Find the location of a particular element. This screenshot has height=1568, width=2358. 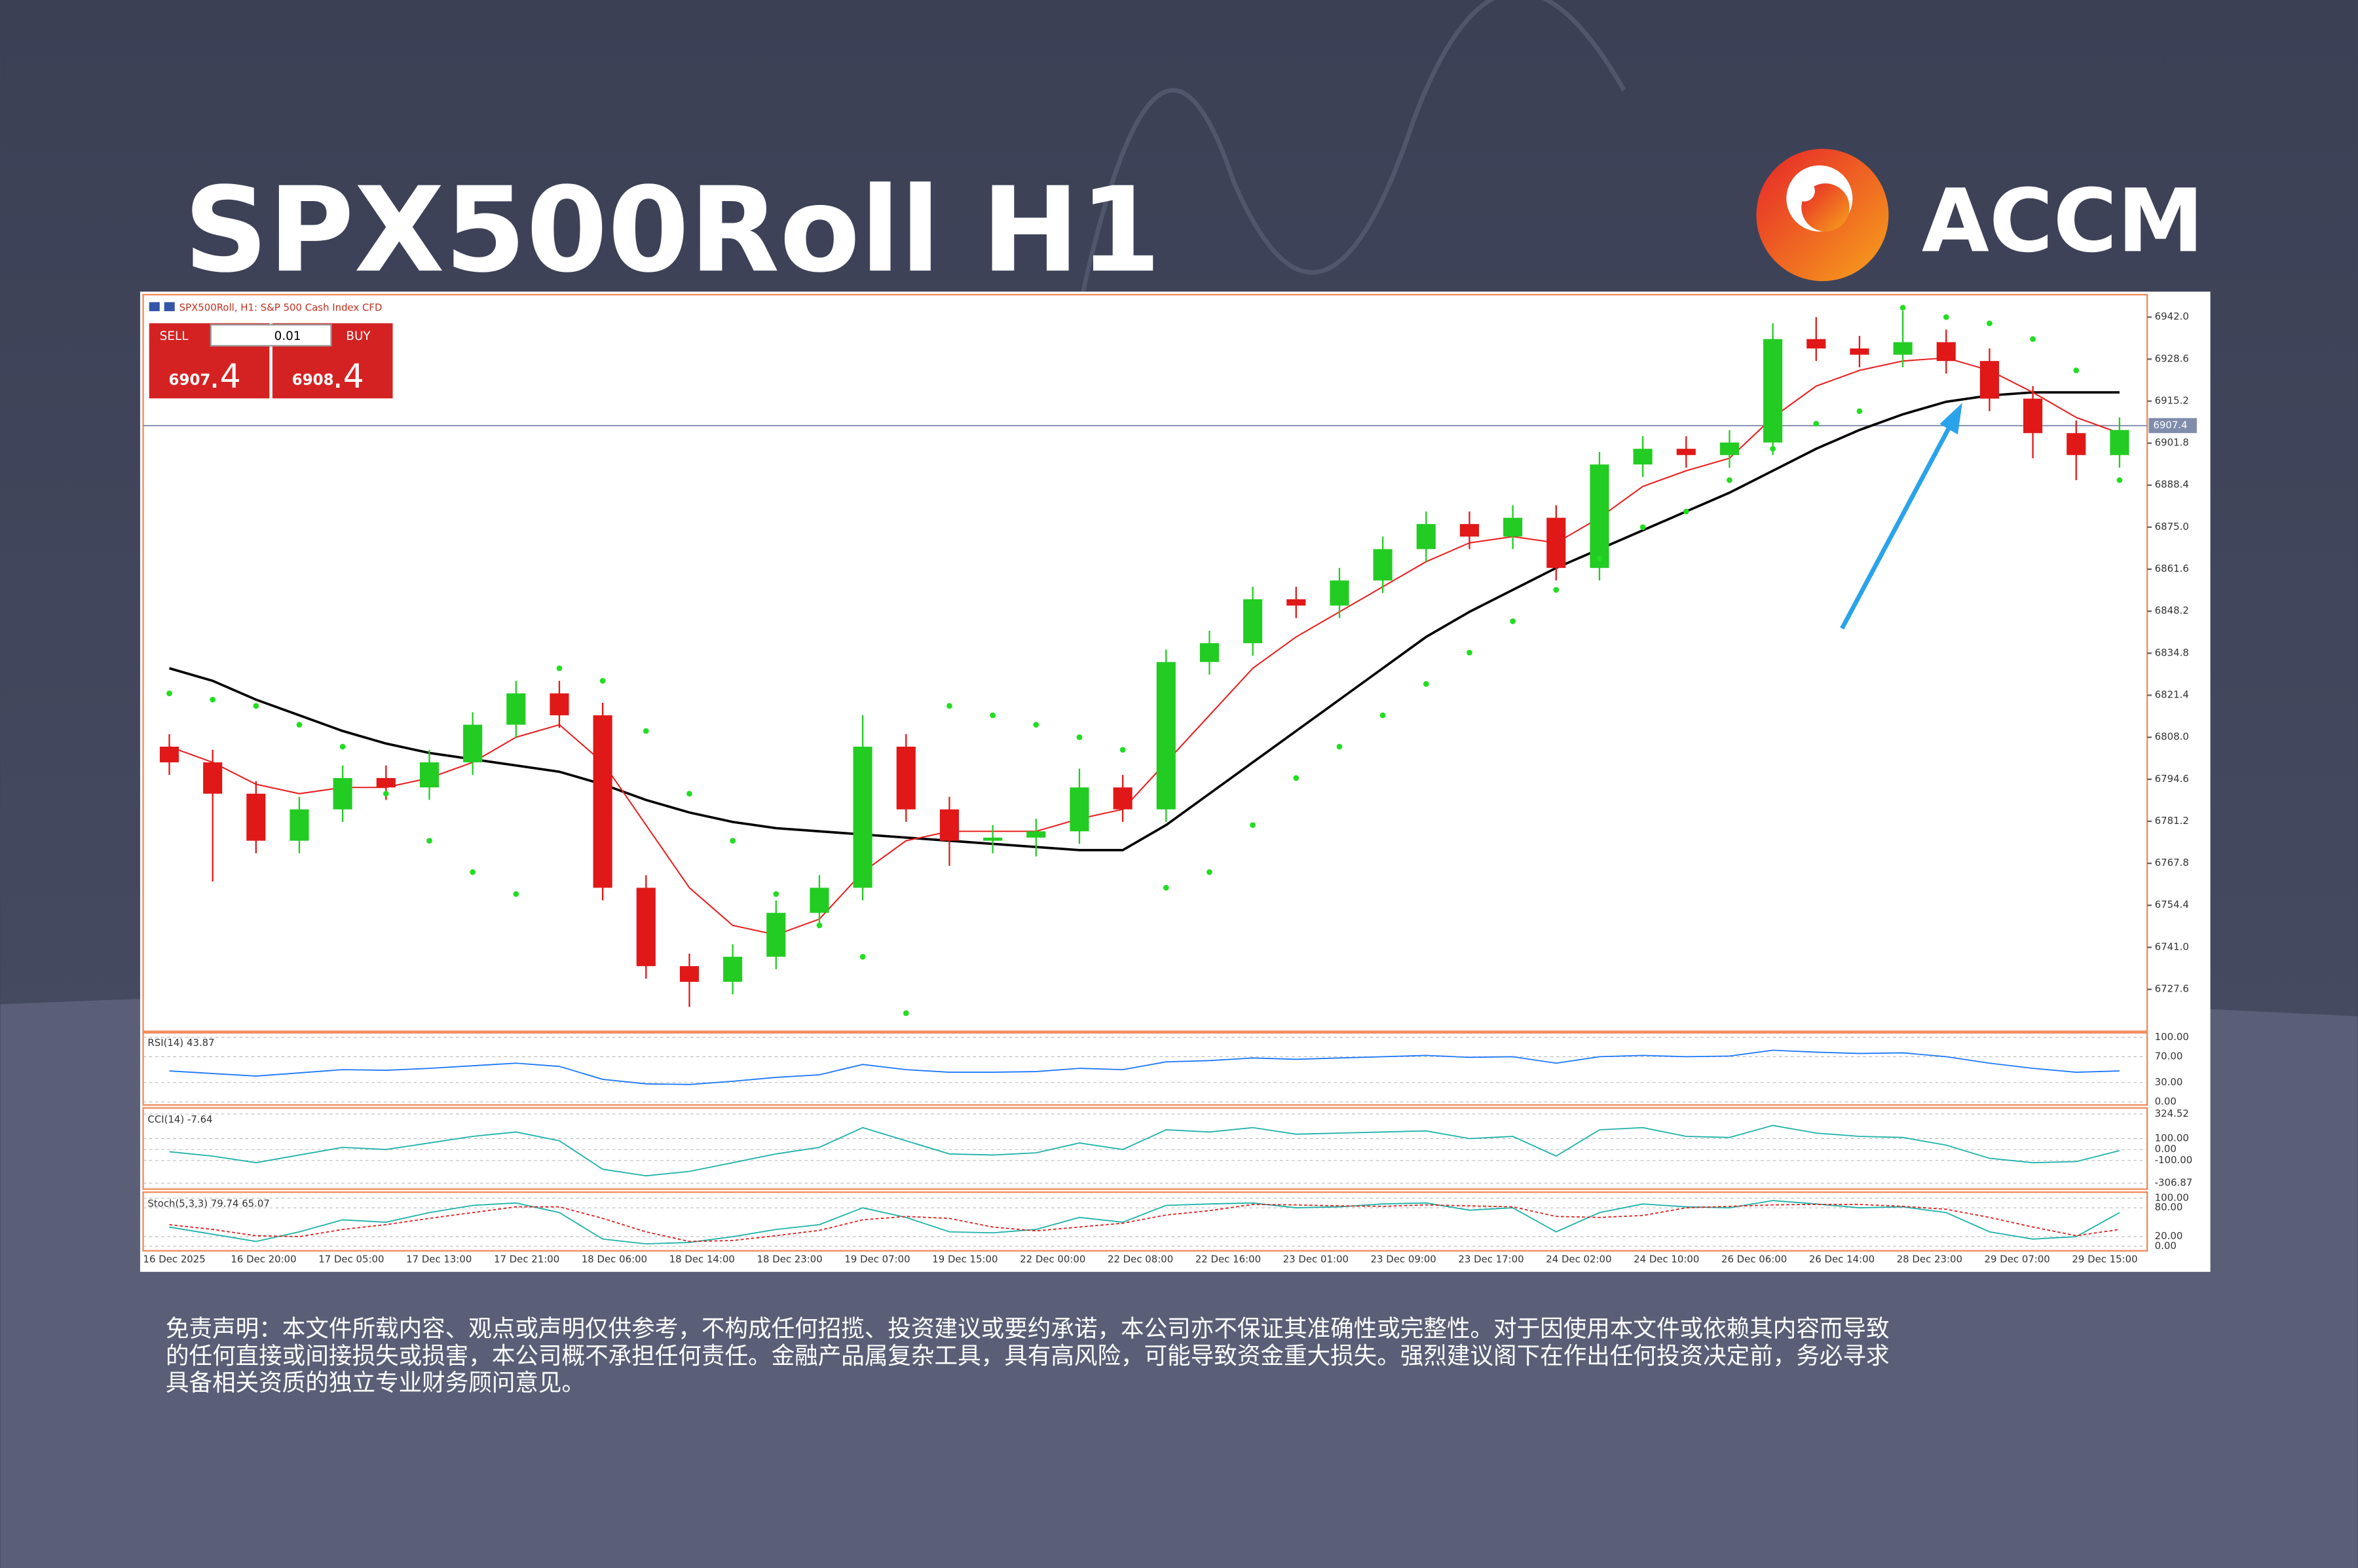

x-tick-label: 16 Dec 2025 is located at coordinates (174, 1259).